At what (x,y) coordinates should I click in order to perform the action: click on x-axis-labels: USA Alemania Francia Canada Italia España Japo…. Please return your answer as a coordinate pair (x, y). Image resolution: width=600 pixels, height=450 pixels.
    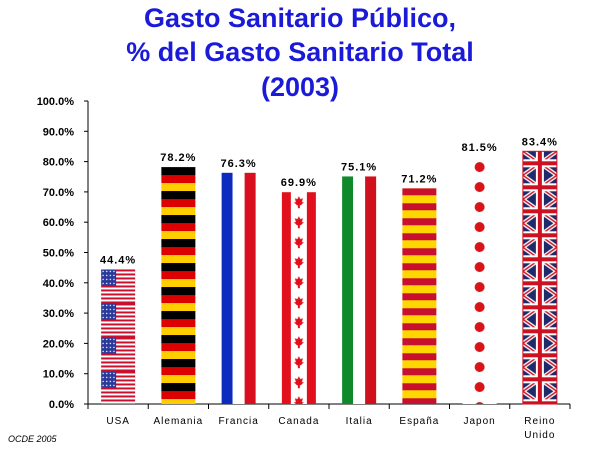
    Looking at the image, I should click on (330, 428).